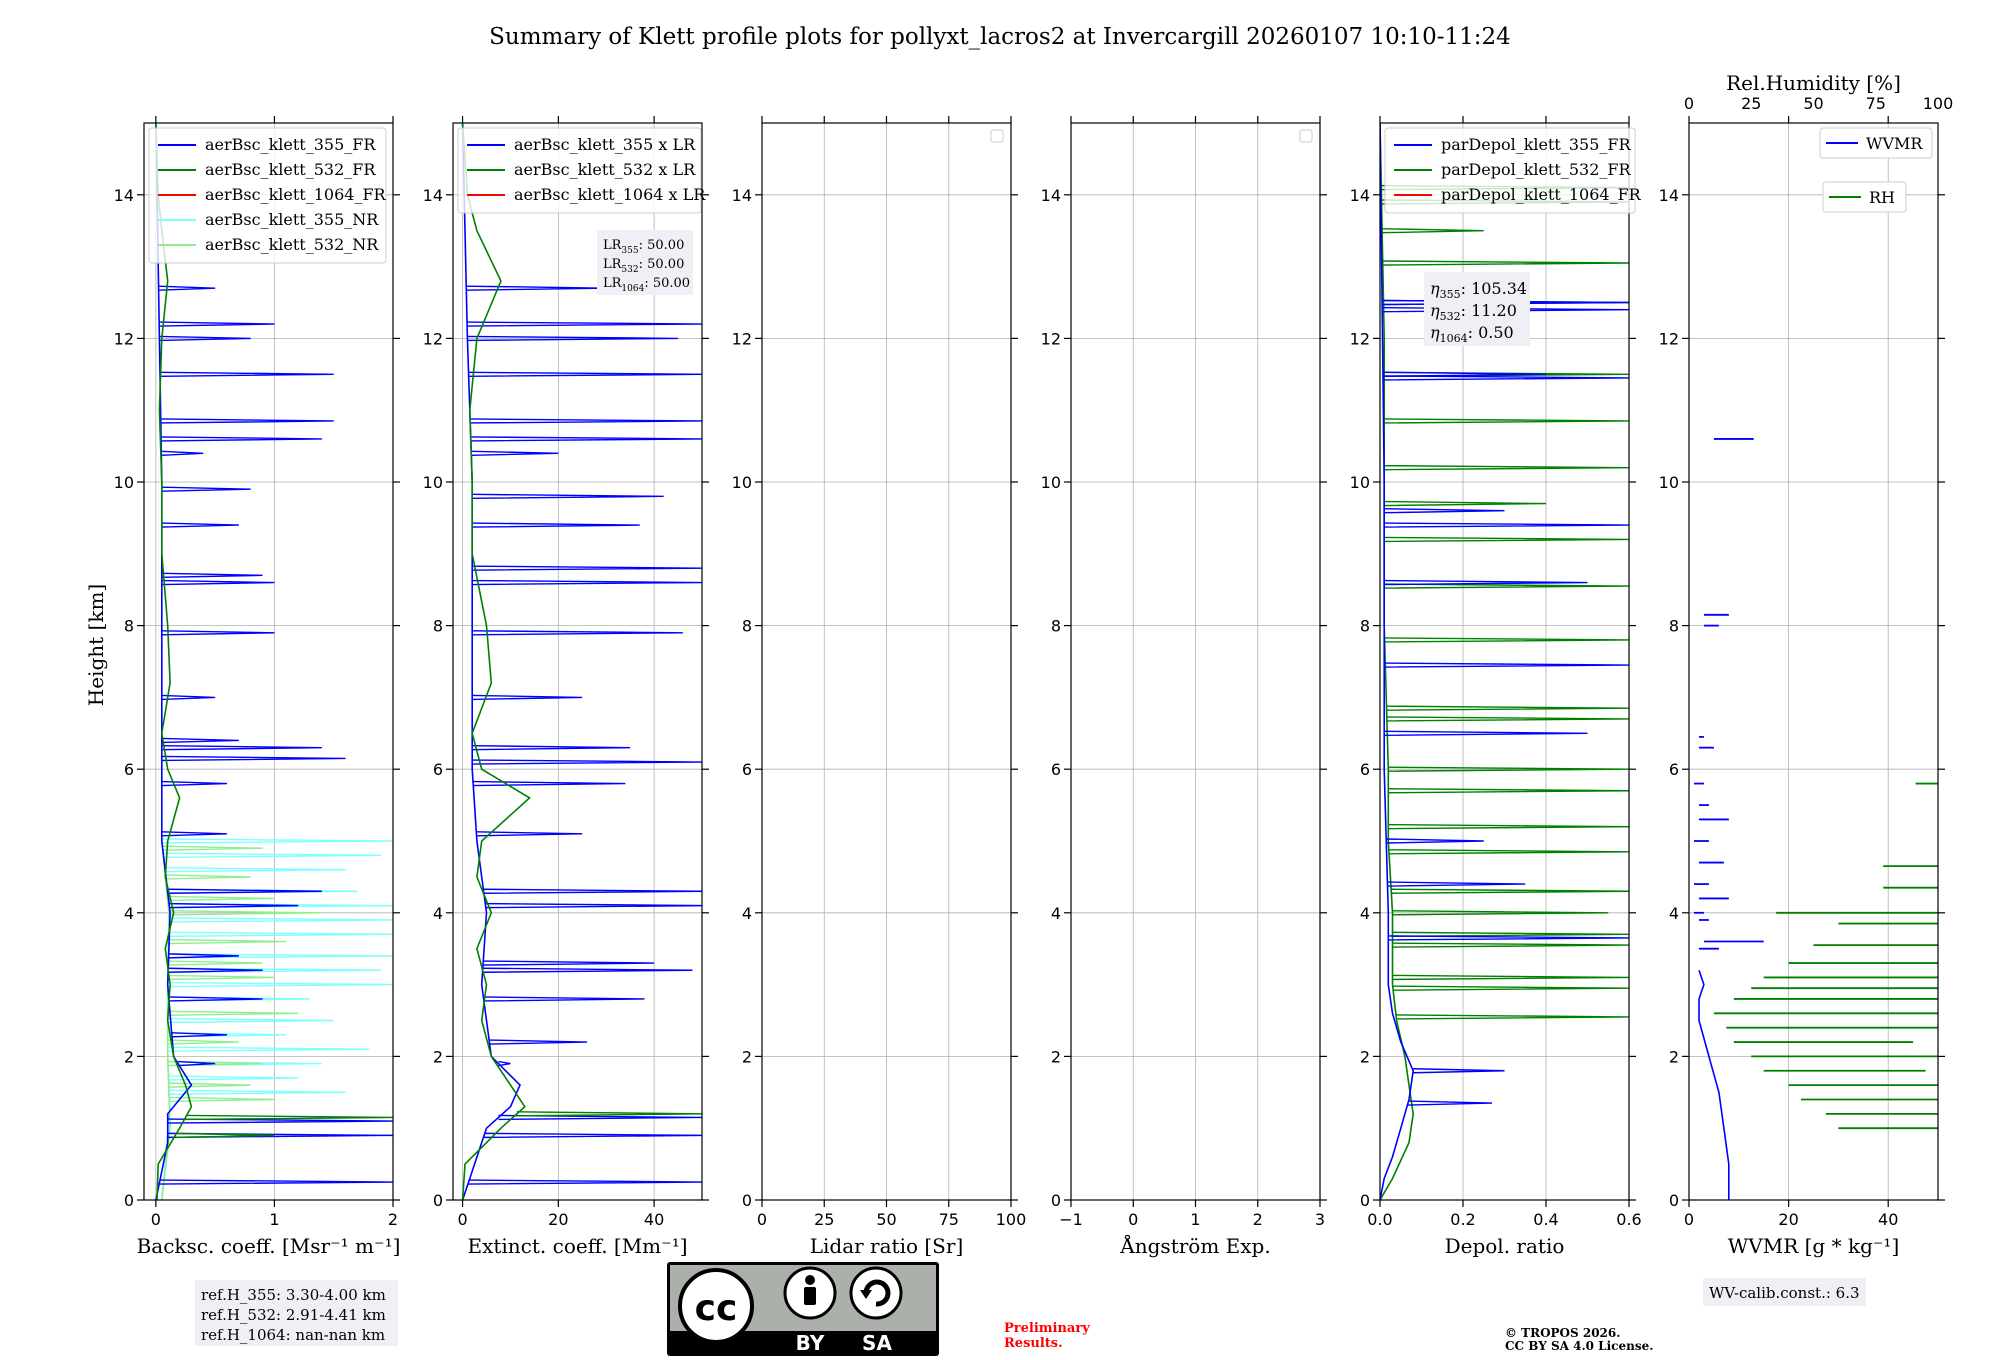 This screenshot has height=1360, width=2000. I want to click on series-aerBsc_klett_532 x LR, so click(581, 661).